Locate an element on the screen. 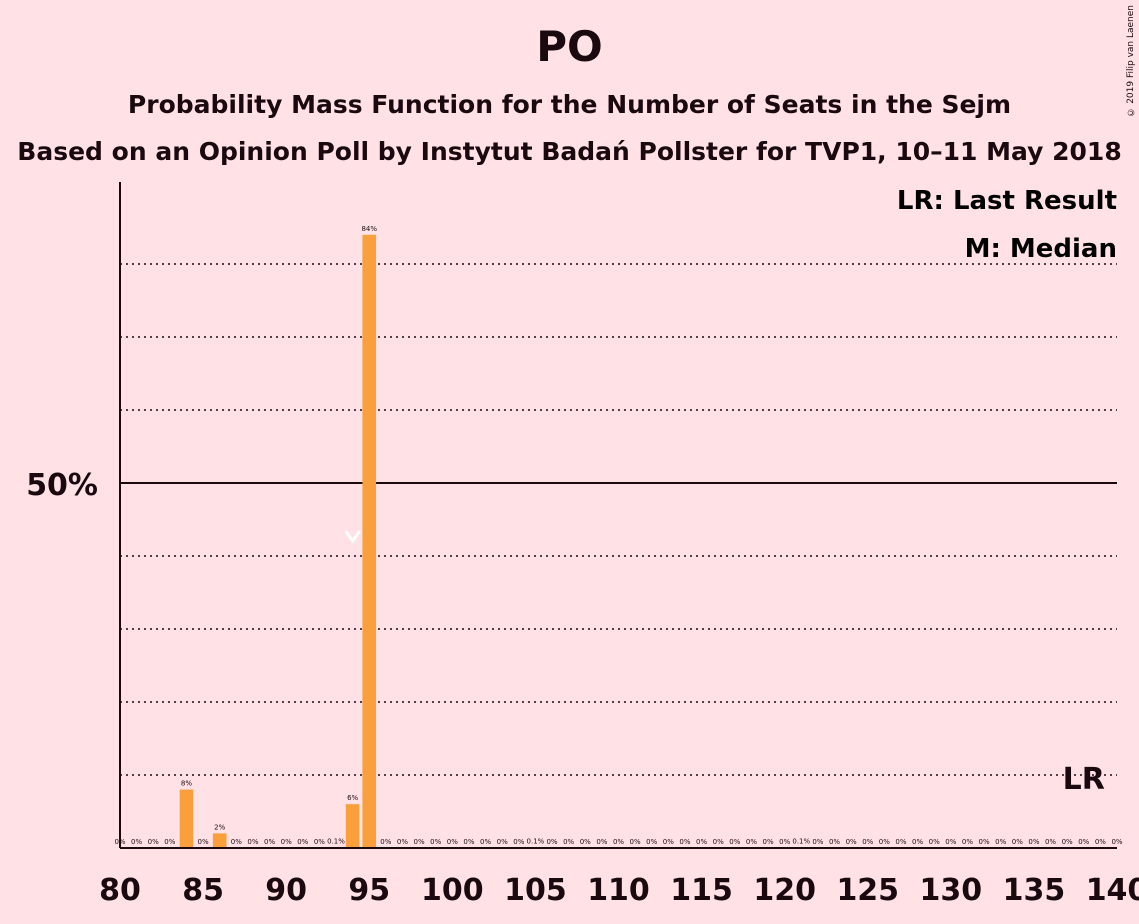 The width and height of the screenshot is (1139, 924). x-tick-label: 135 is located at coordinates (1034, 890).